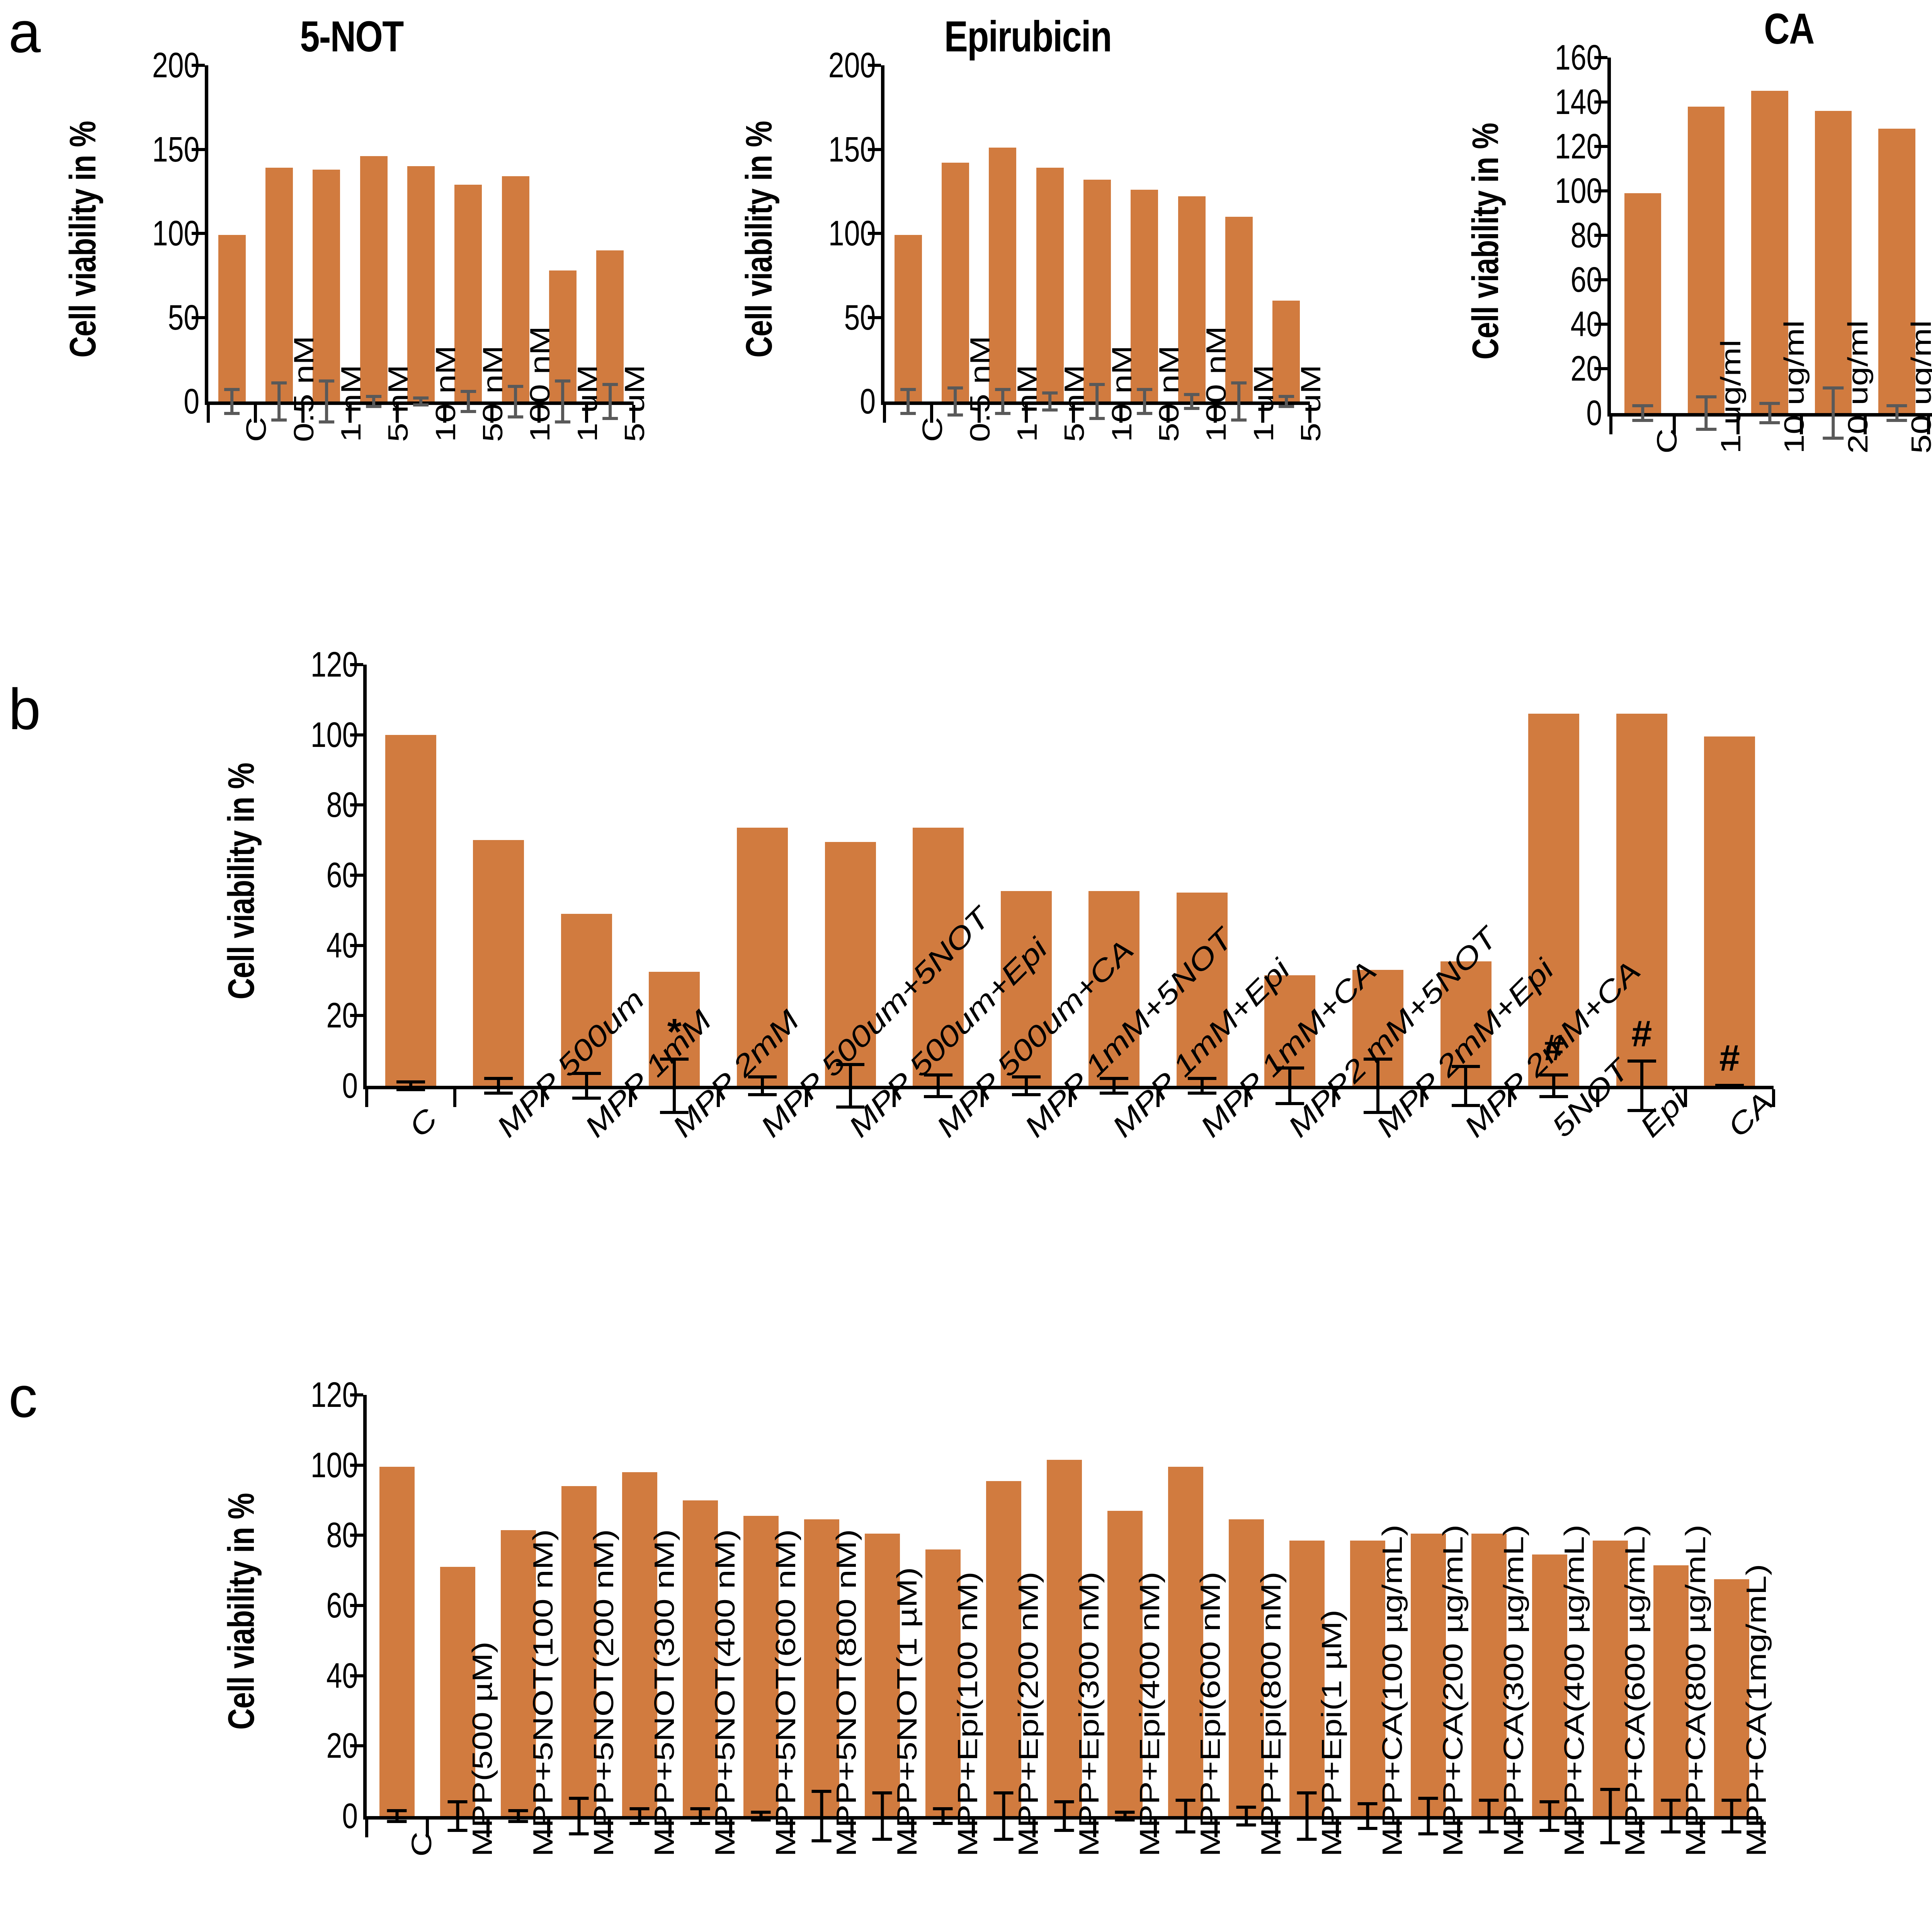 This screenshot has width=1932, height=1932. What do you see at coordinates (446, 394) in the screenshot?
I see `x-tick-label-text: 10 nM` at bounding box center [446, 394].